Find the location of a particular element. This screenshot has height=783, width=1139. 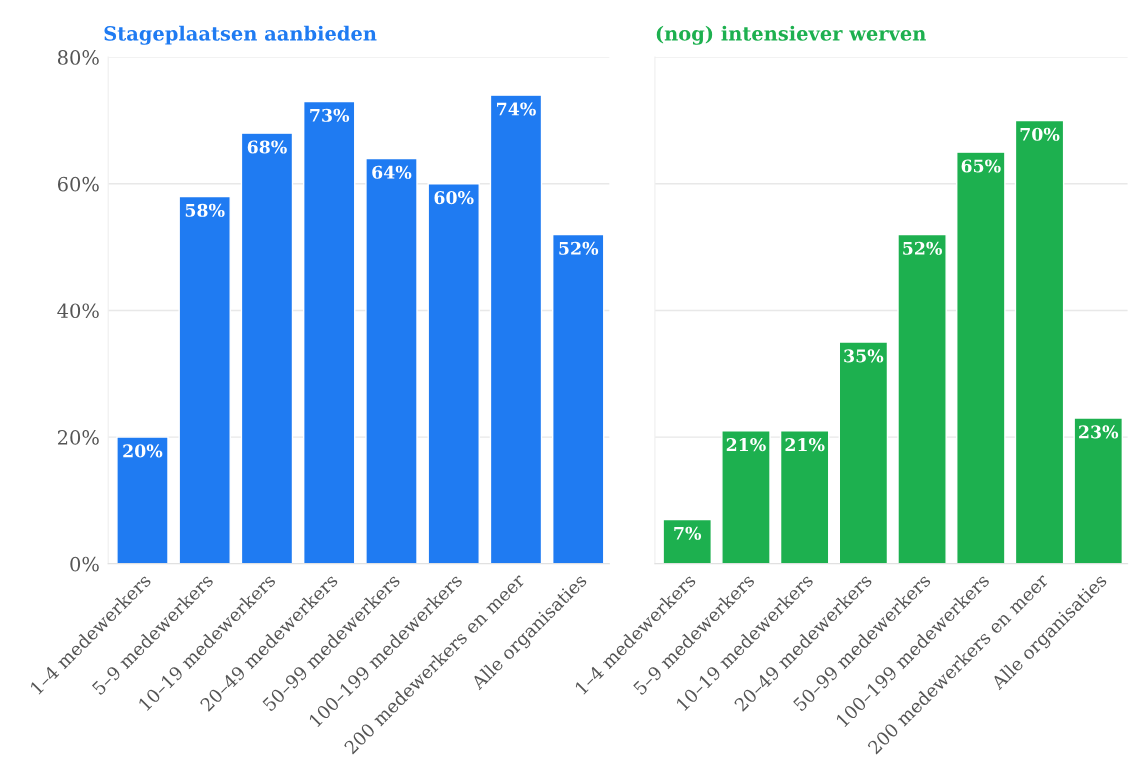

y-tick-label: 60% is located at coordinates (78, 184).